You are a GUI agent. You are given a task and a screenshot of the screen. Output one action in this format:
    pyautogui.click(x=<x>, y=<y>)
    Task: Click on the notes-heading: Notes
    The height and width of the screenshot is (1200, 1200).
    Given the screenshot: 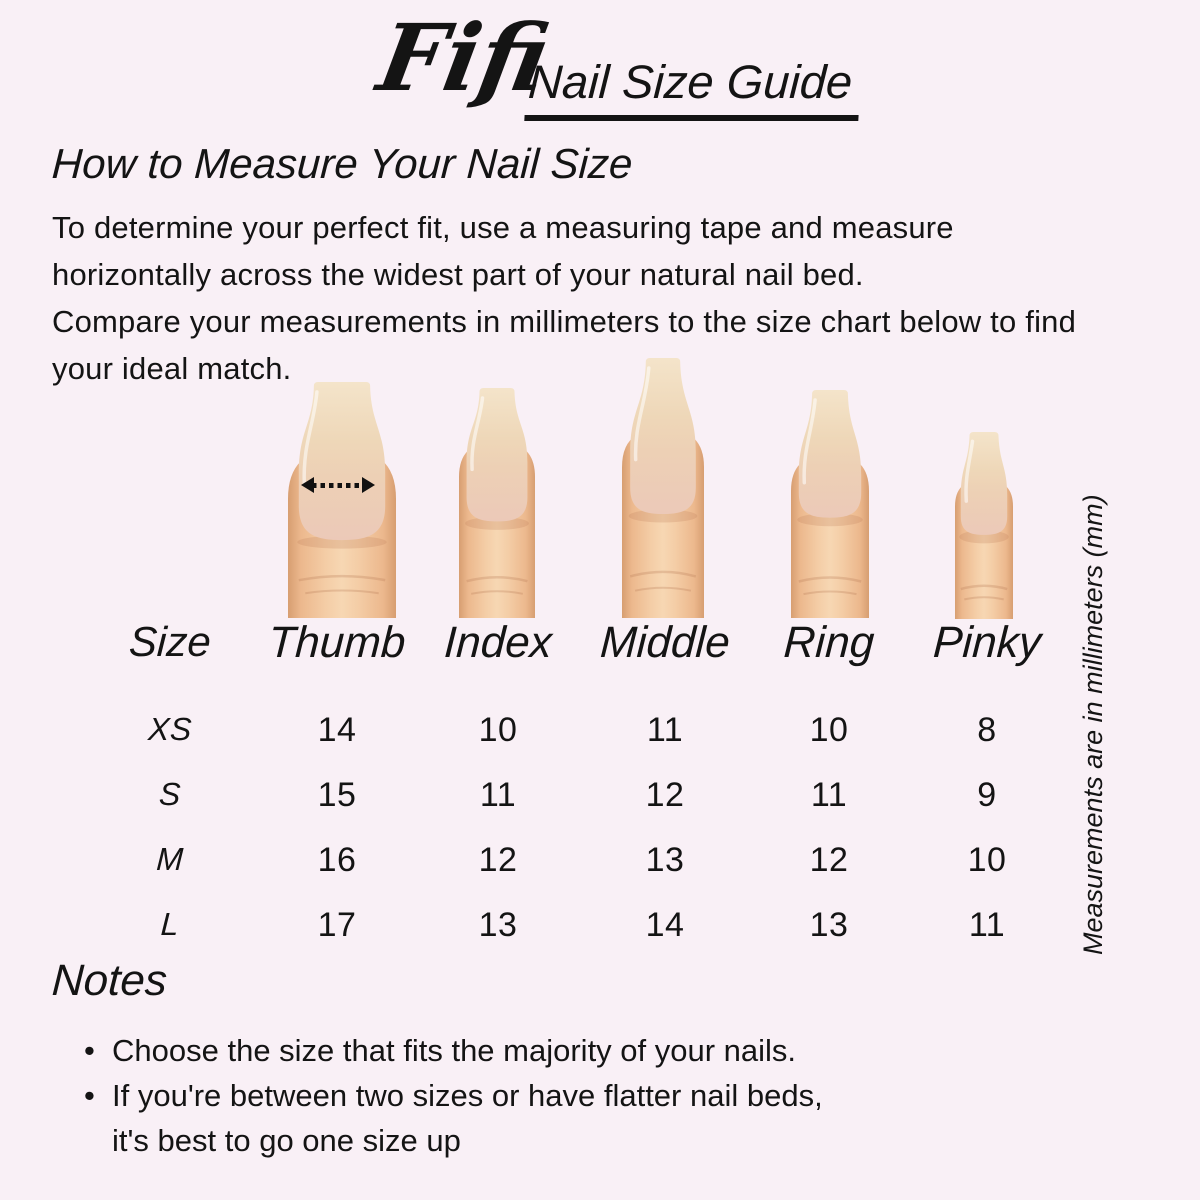 What is the action you would take?
    pyautogui.click(x=109, y=980)
    